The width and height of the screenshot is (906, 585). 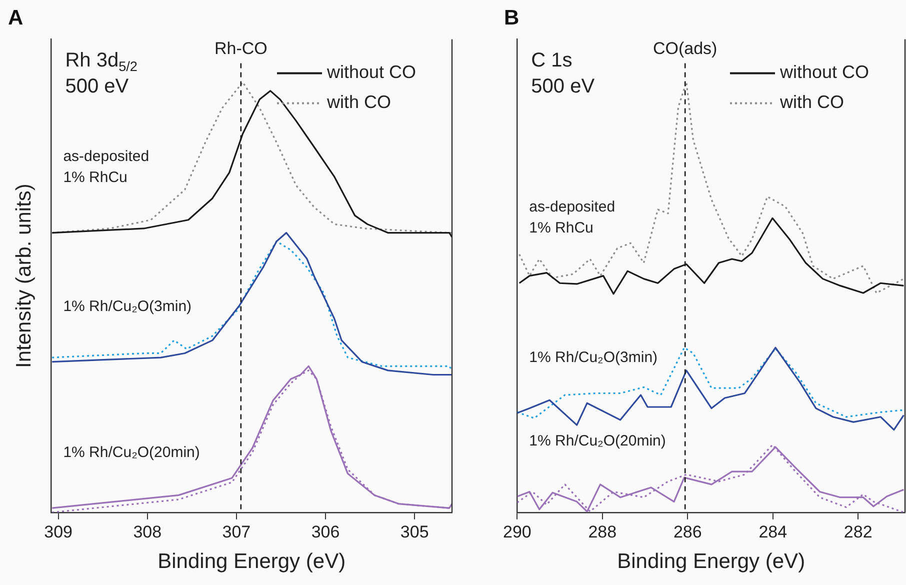 What do you see at coordinates (325, 532) in the screenshot?
I see `x-tick-label: 306` at bounding box center [325, 532].